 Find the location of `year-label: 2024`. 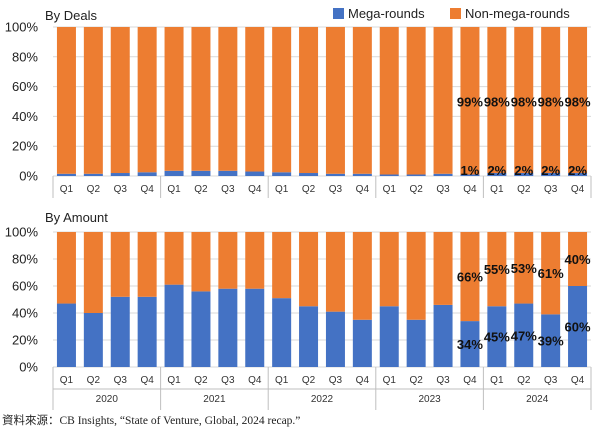

year-label: 2024 is located at coordinates (537, 399).